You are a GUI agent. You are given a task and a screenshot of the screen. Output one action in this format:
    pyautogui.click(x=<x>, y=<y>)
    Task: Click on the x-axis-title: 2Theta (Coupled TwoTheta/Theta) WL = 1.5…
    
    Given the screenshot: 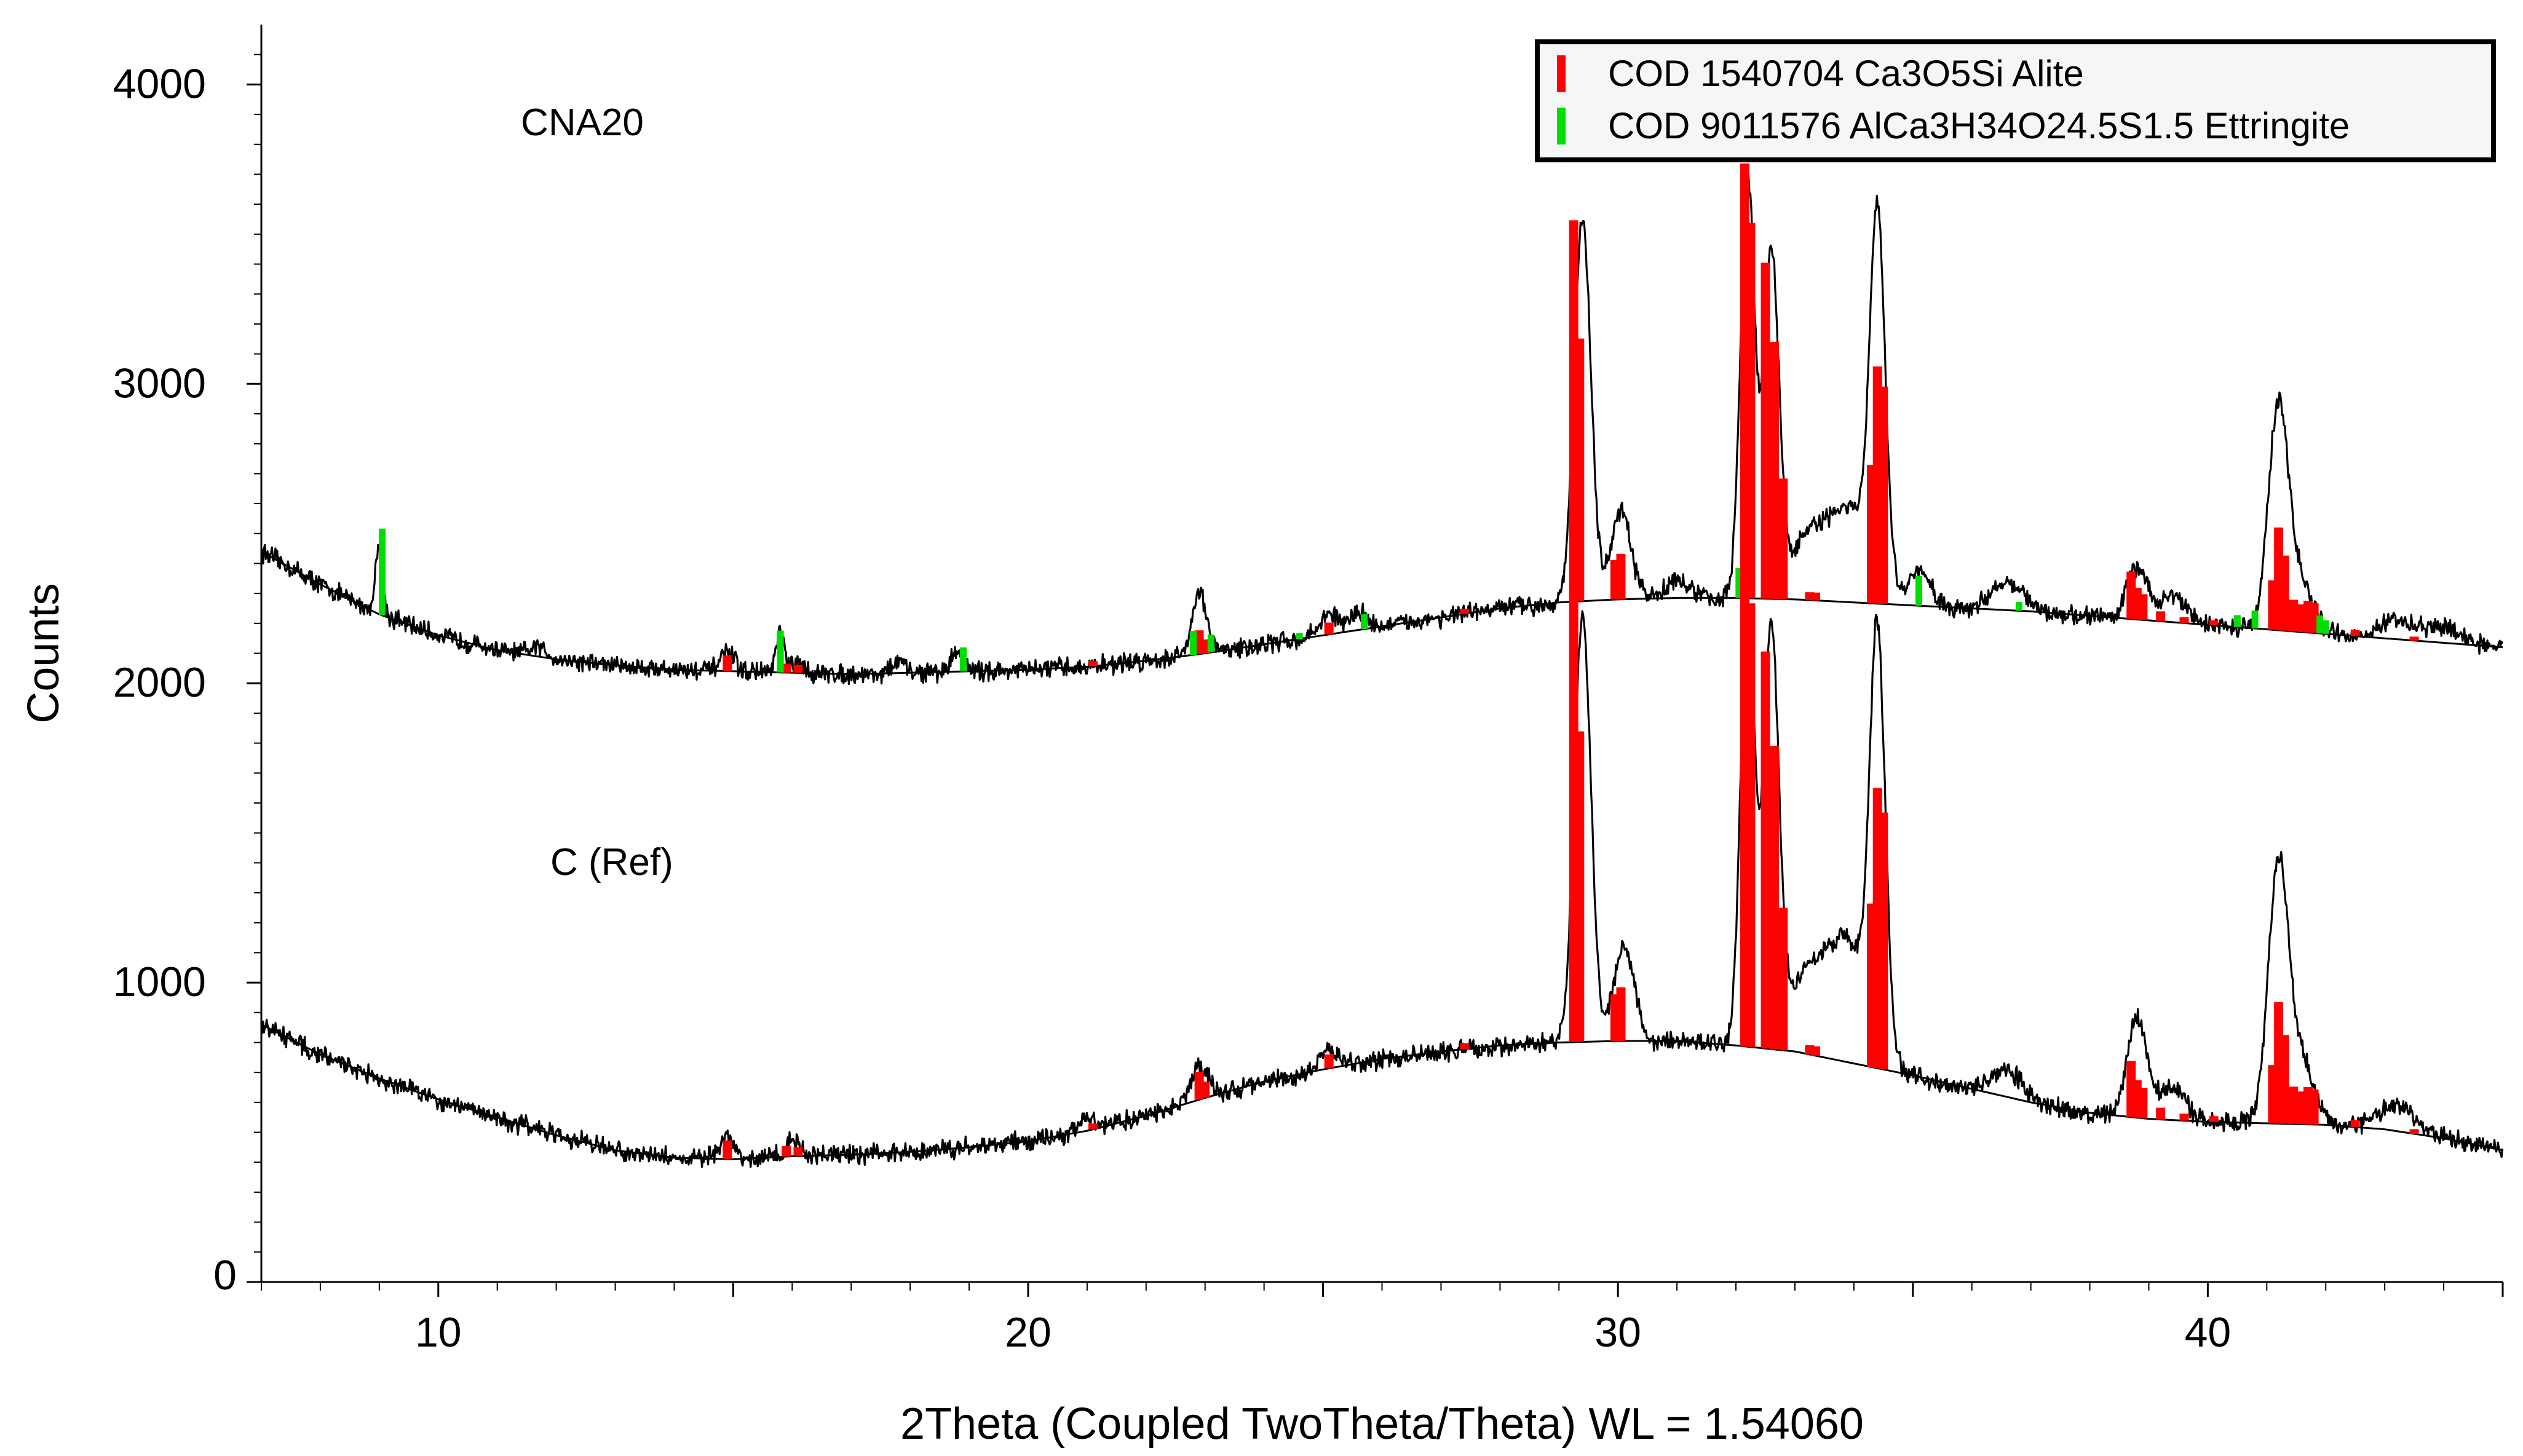 What is the action you would take?
    pyautogui.click(x=1382, y=1424)
    